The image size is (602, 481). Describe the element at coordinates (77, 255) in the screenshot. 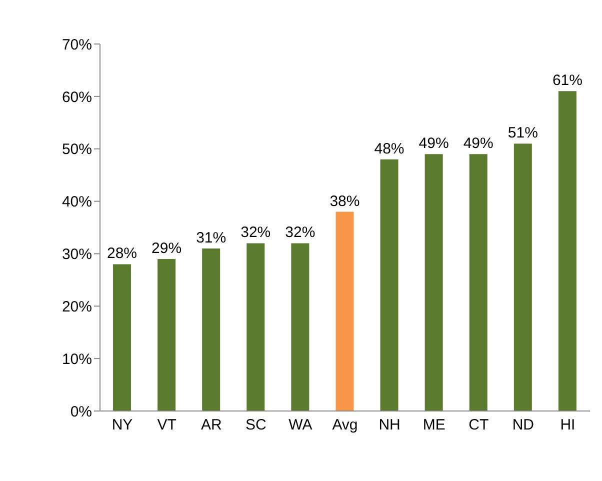

I see `y-tick-label: 30%` at that location.